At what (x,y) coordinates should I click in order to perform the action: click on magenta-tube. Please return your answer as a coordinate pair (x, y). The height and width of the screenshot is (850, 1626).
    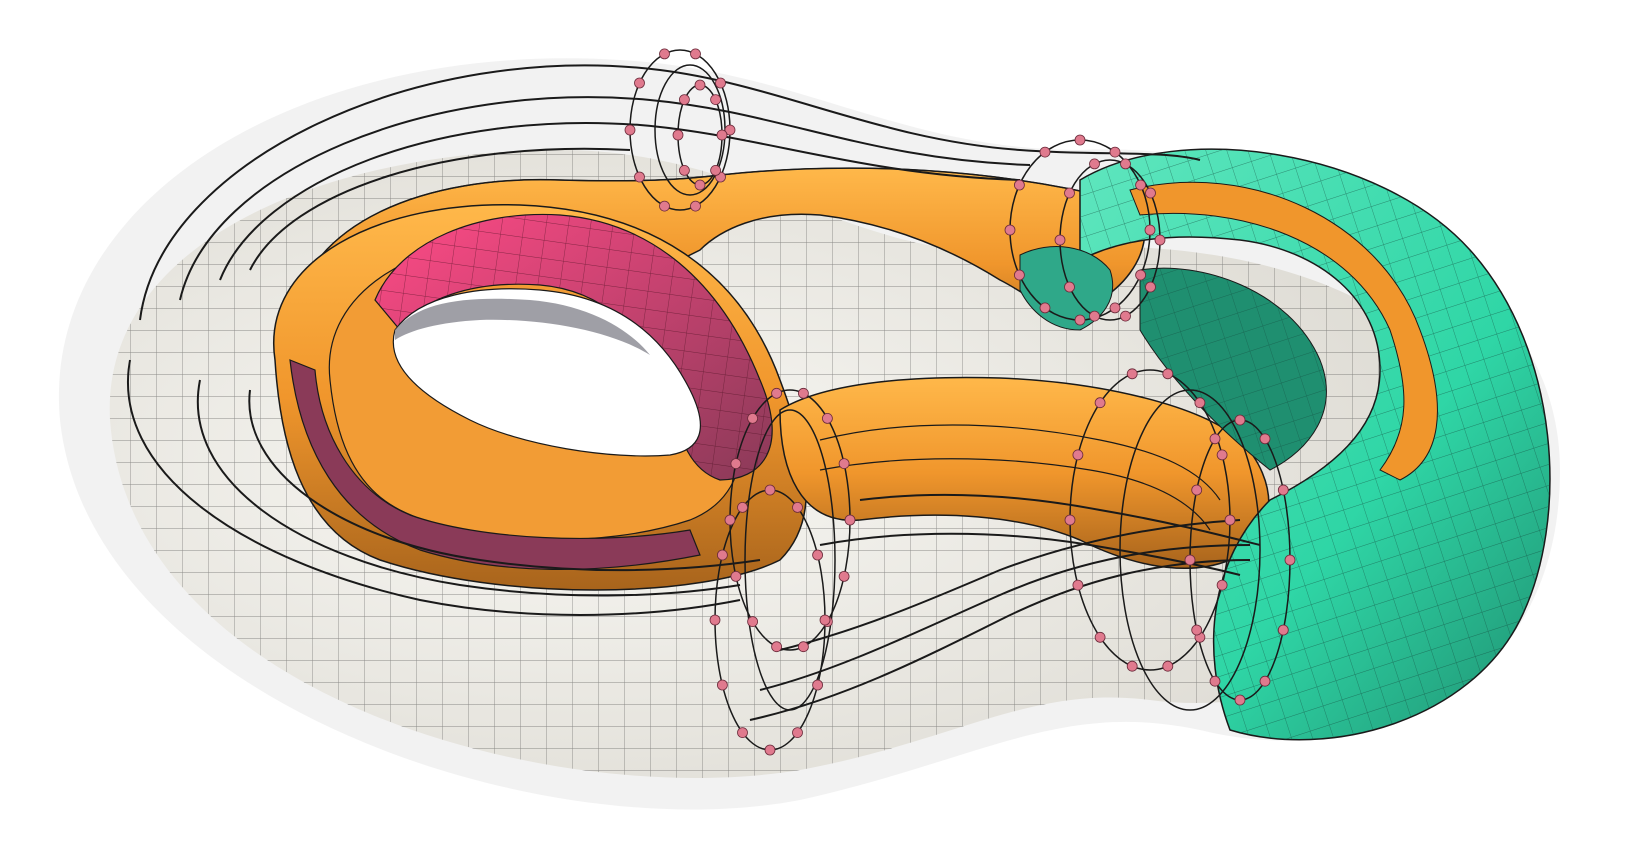
    Looking at the image, I should click on (531, 392).